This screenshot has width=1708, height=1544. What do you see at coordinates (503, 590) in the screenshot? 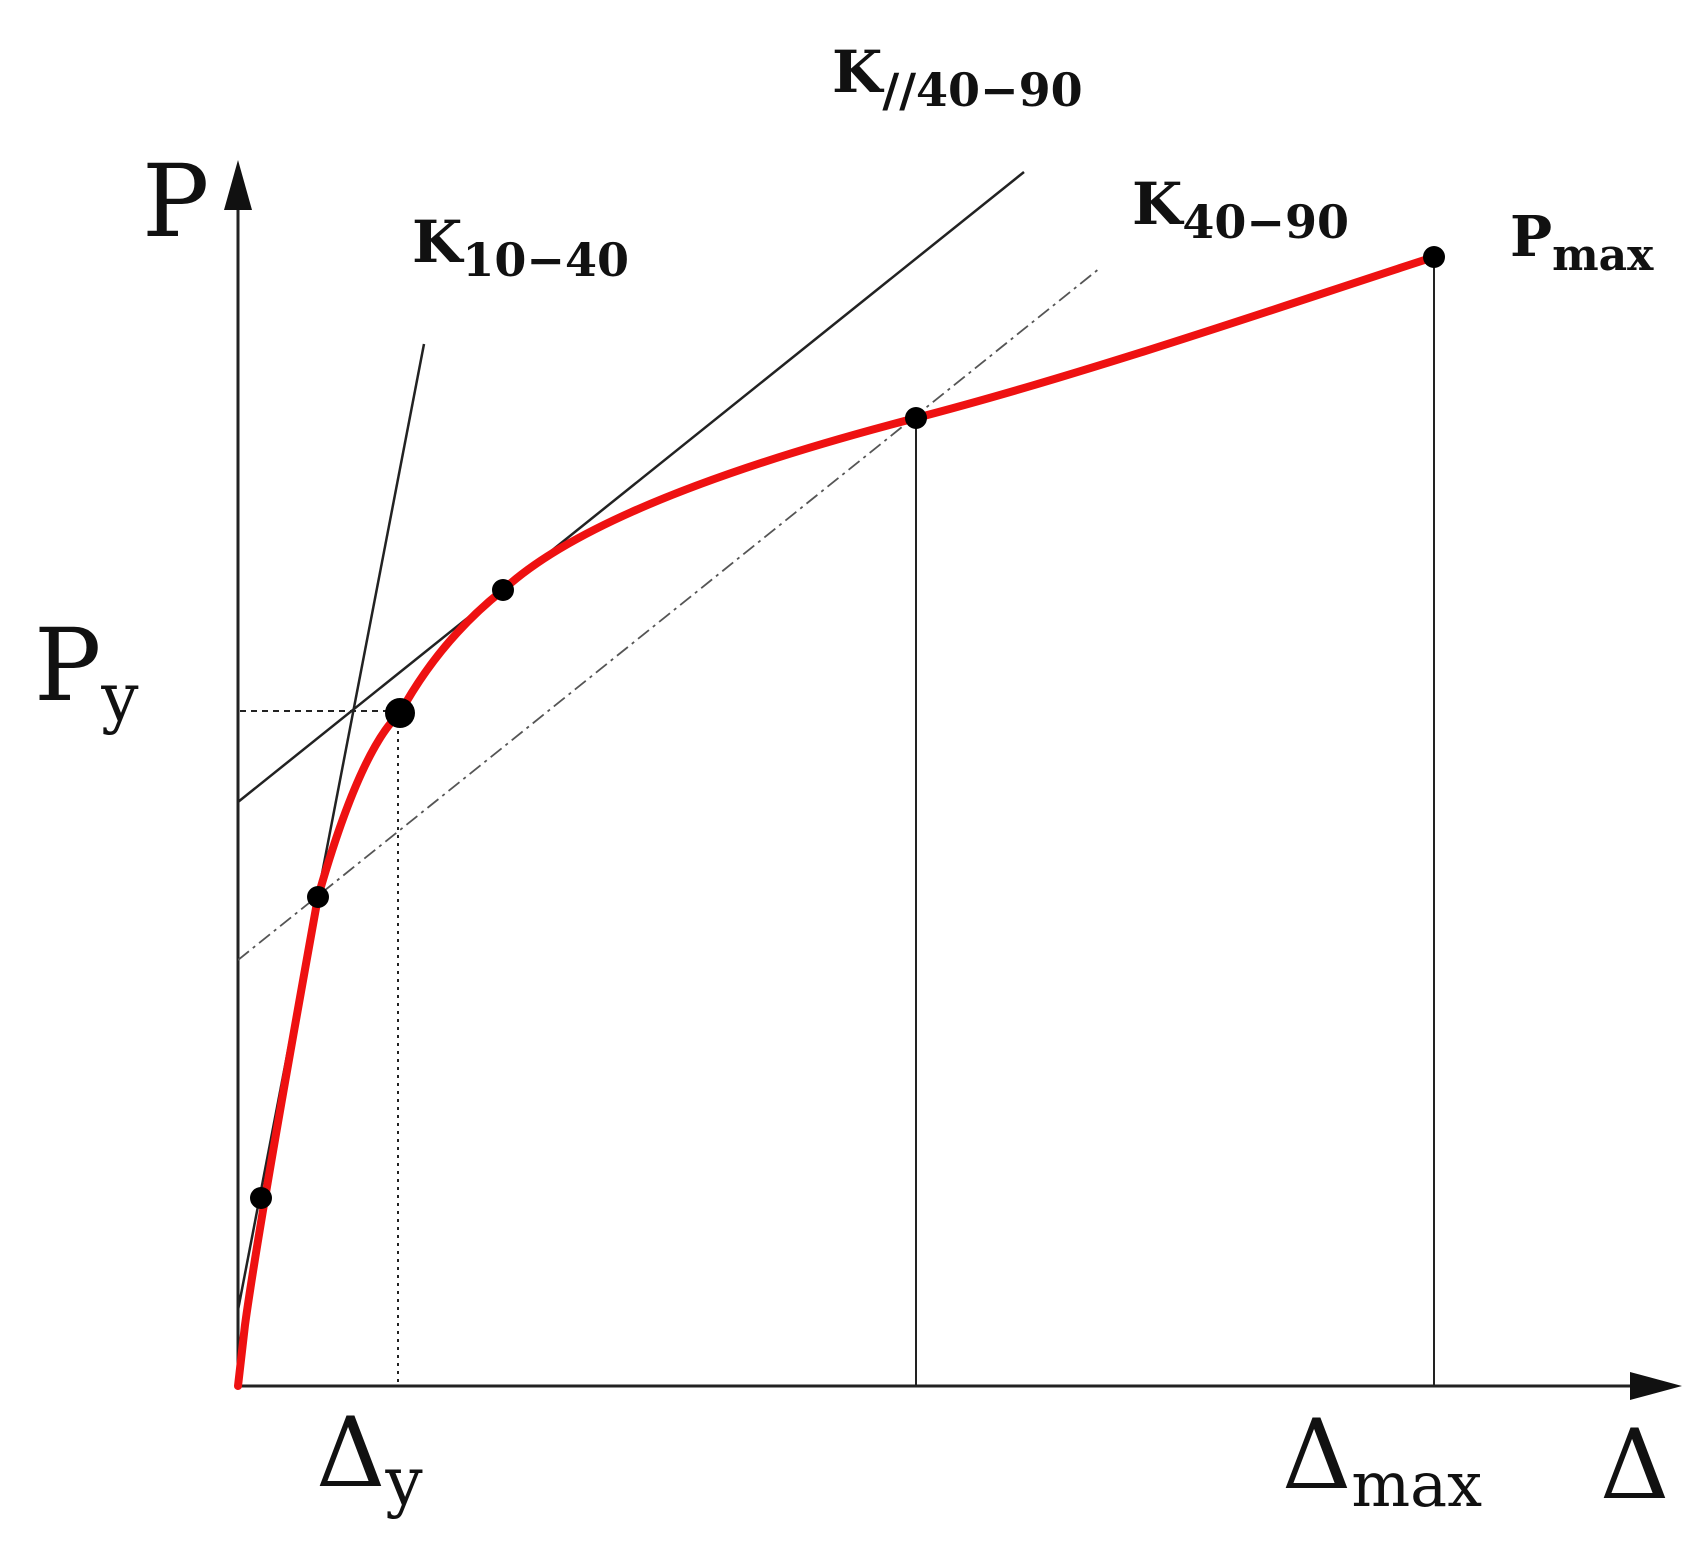
I see `point-tangent` at bounding box center [503, 590].